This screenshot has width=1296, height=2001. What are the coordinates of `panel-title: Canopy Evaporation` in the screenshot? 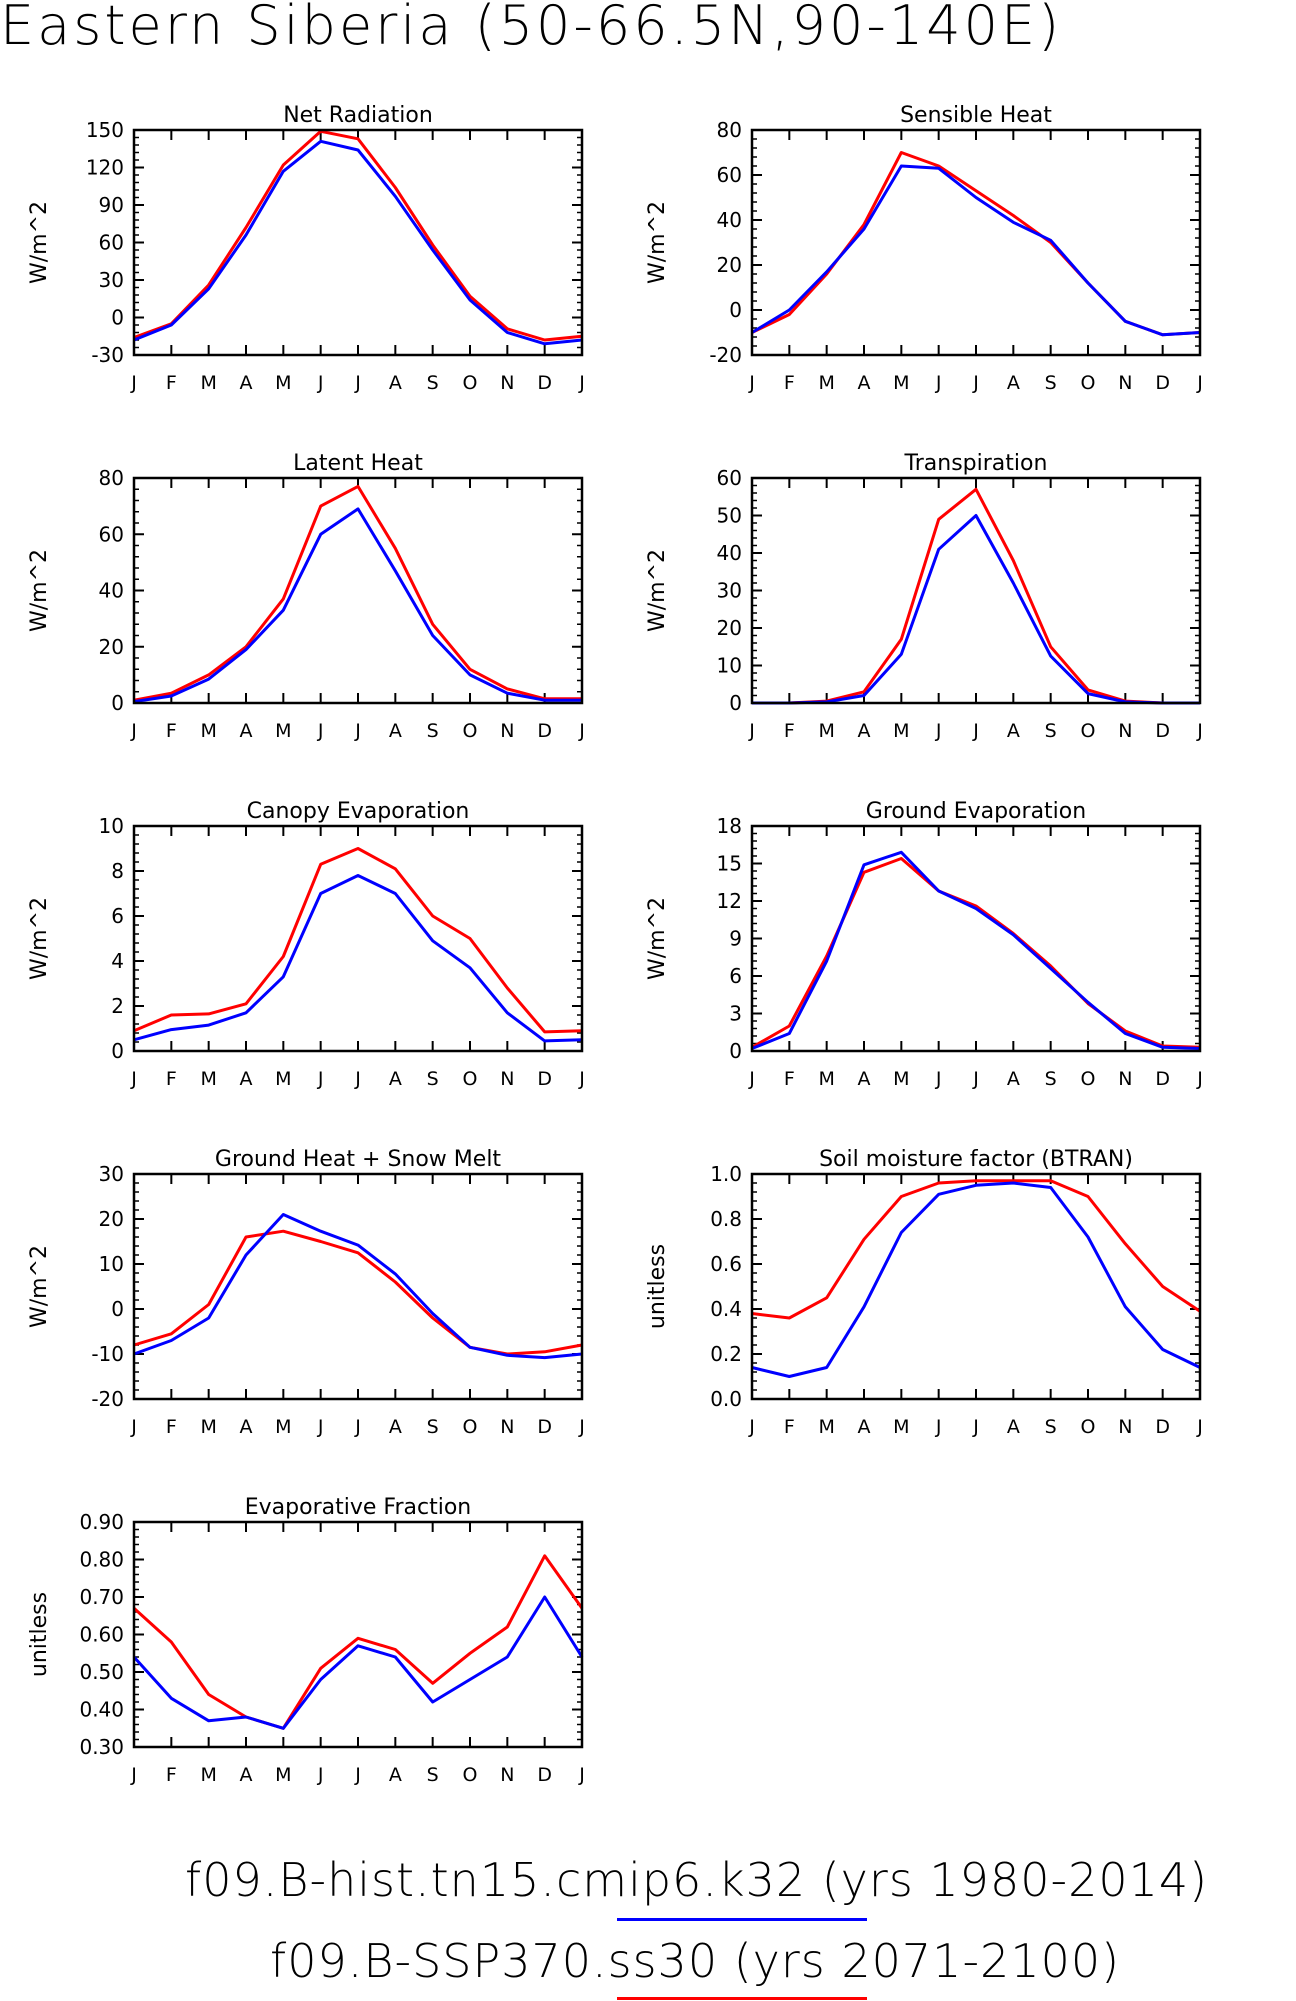 It's located at (358, 811).